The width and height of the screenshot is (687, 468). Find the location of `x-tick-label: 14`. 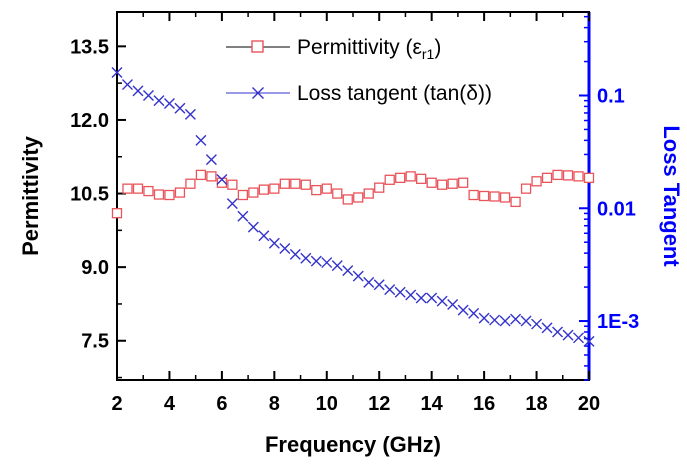

x-tick-label: 14 is located at coordinates (432, 404).